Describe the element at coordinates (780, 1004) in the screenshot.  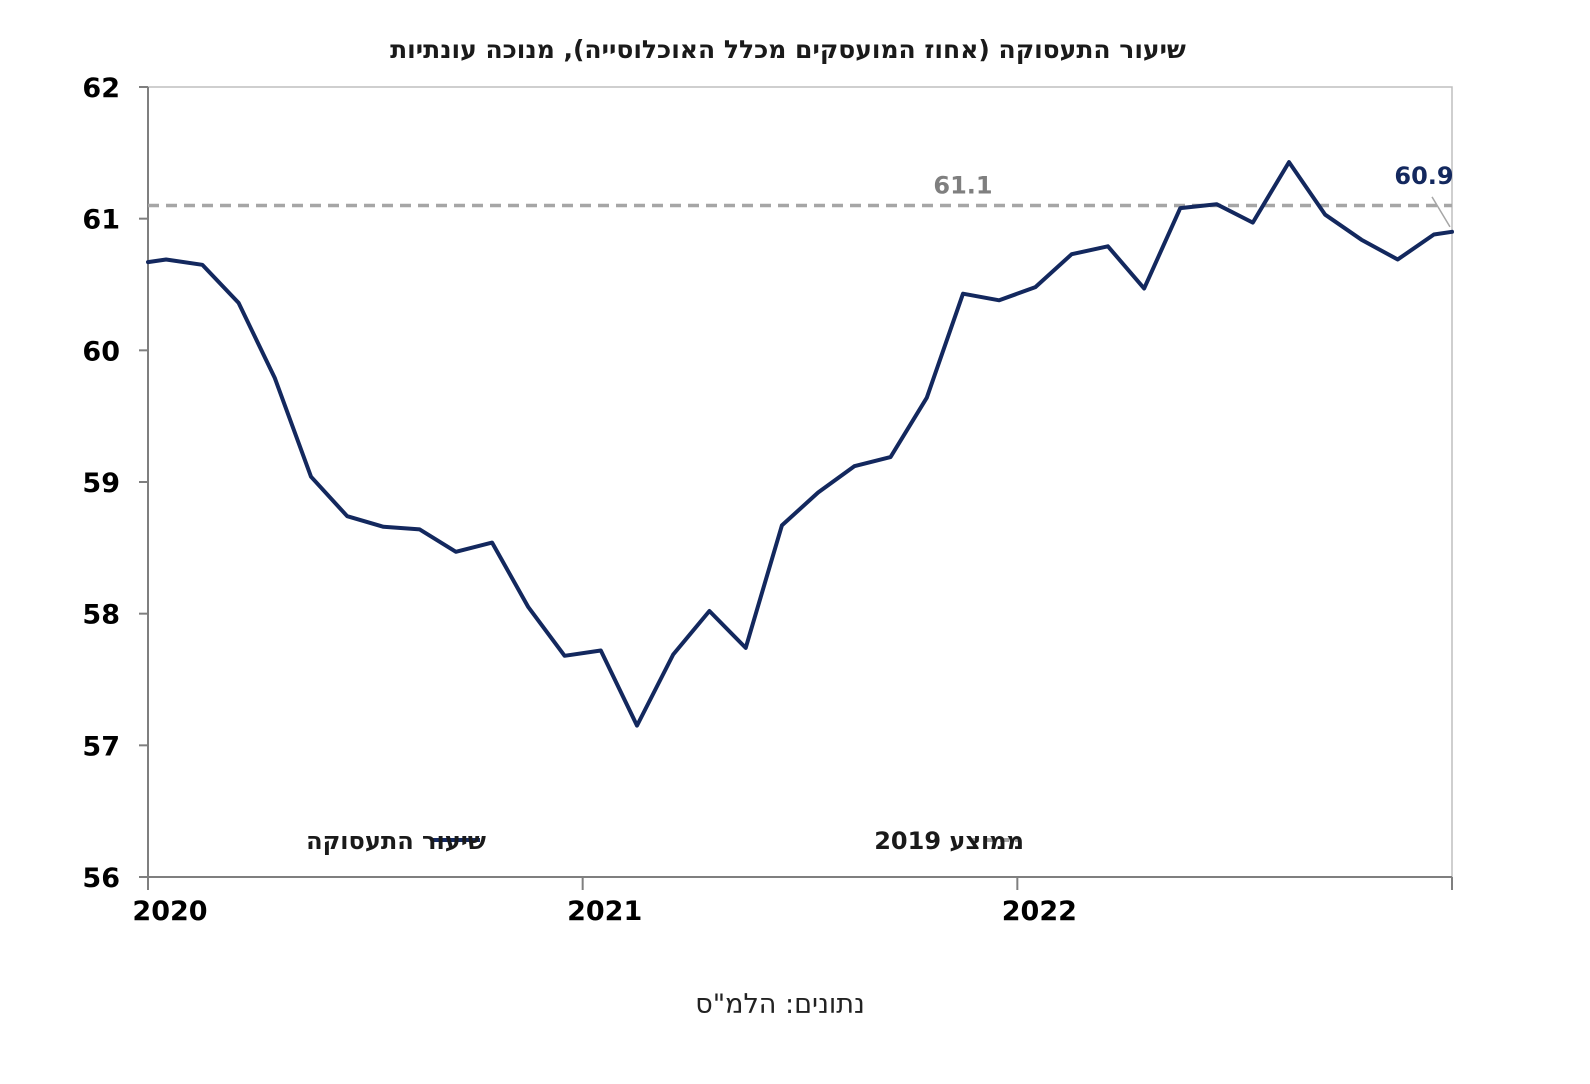
I see `source-note: נתונים: הלמ"ס` at that location.